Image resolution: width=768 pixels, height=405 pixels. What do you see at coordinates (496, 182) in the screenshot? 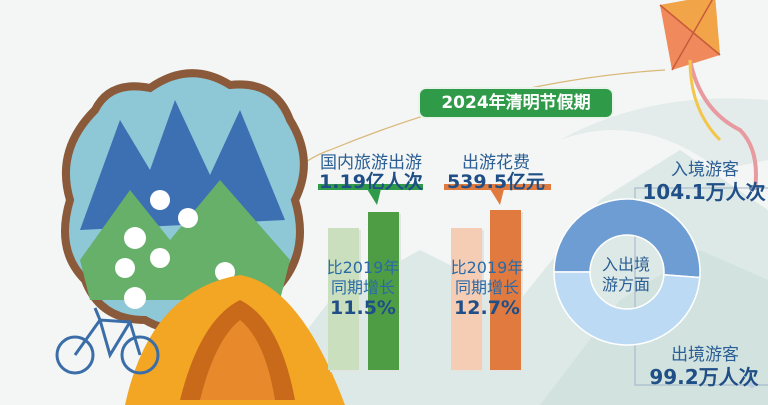
I see `spending-value: 539.5亿元` at bounding box center [496, 182].